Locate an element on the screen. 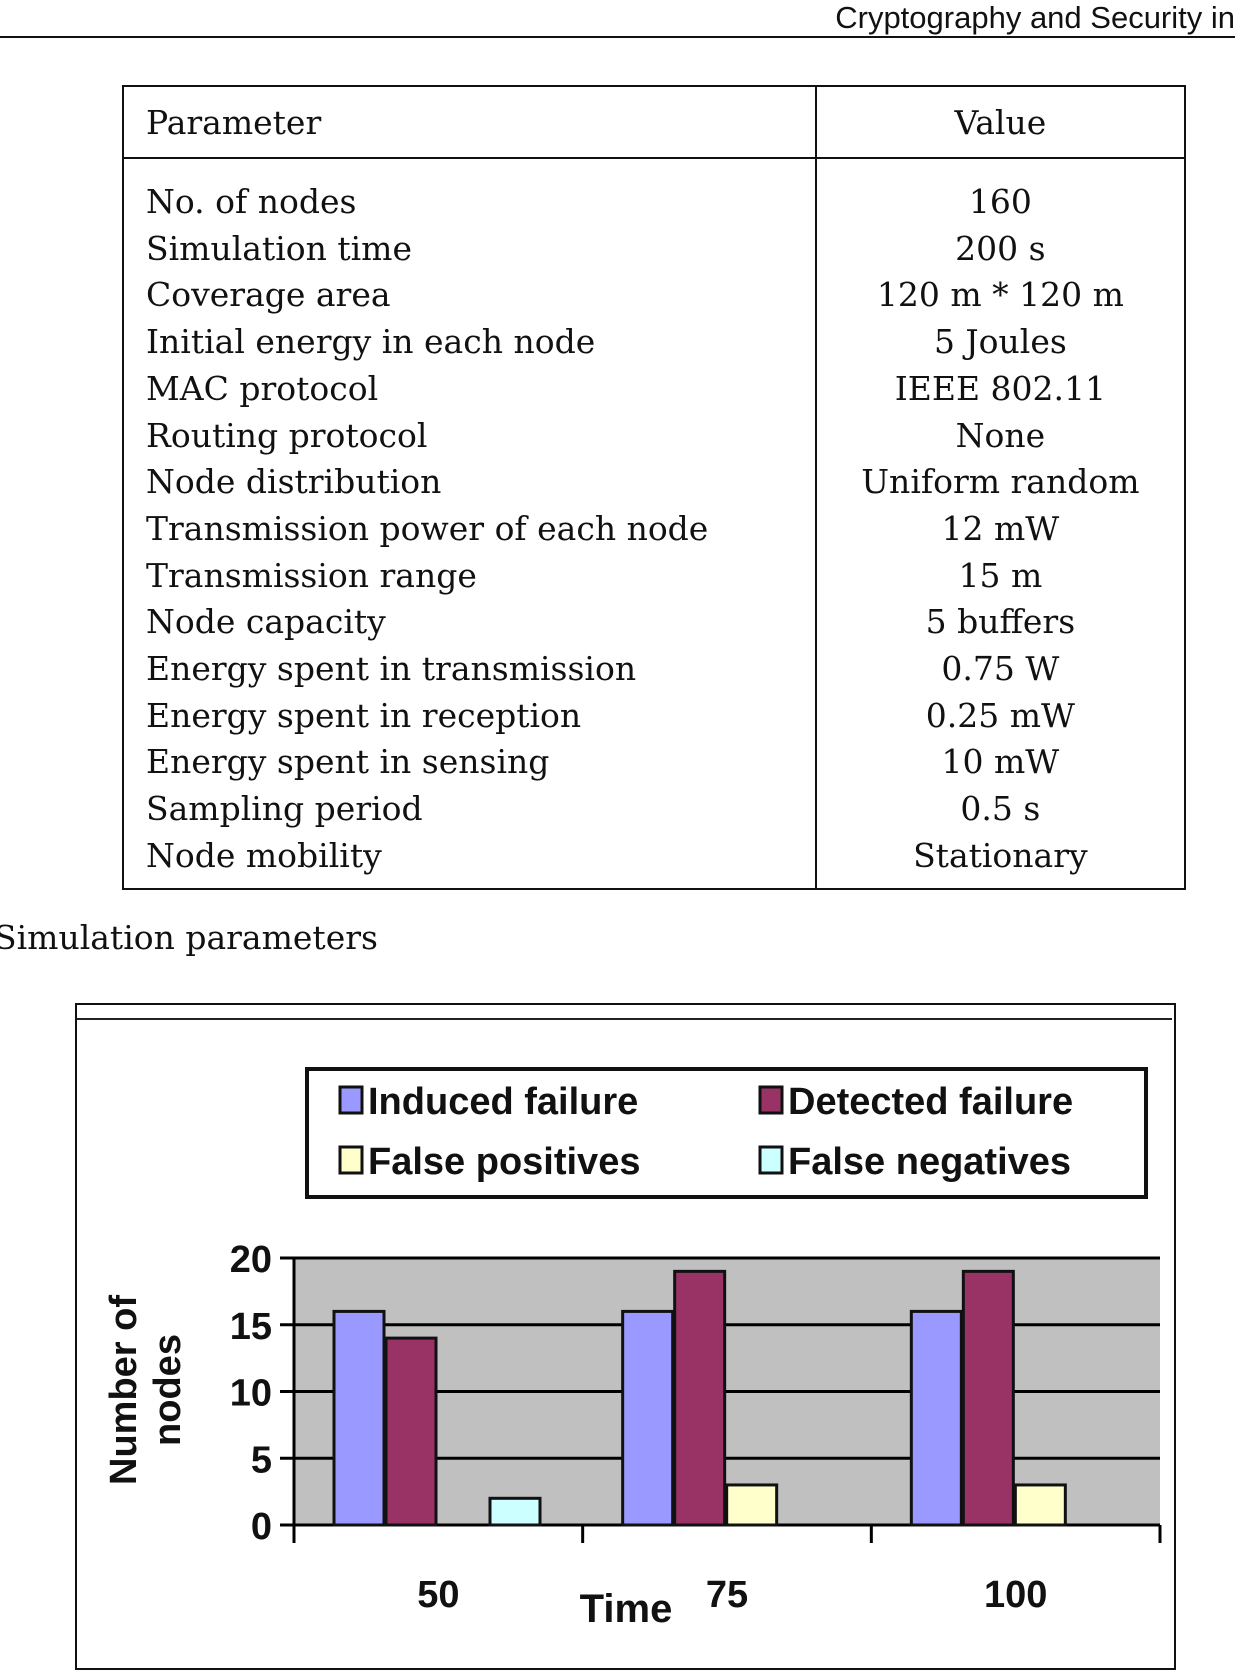  y-axis-title-line2: nodes is located at coordinates (168, 1390).